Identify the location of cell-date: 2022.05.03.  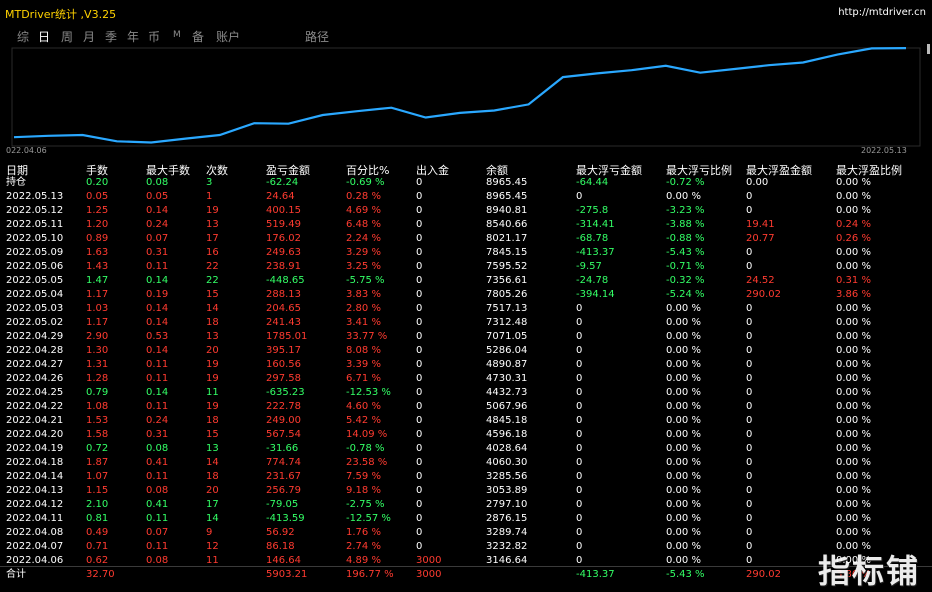
(34, 309).